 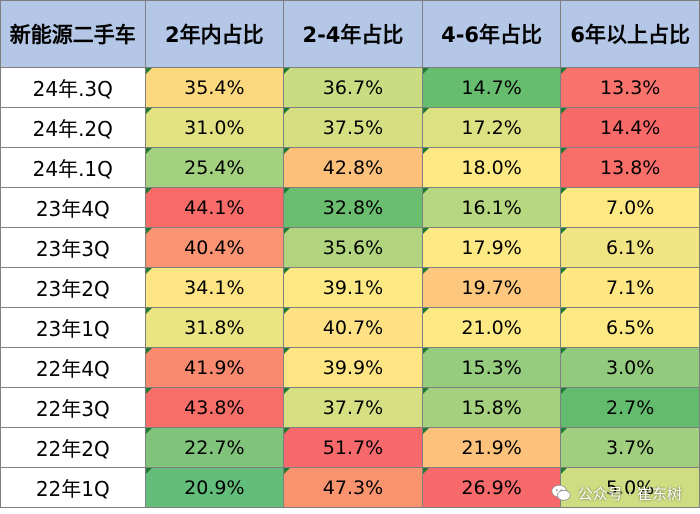 I want to click on value-text: 2.7%, so click(x=630, y=407).